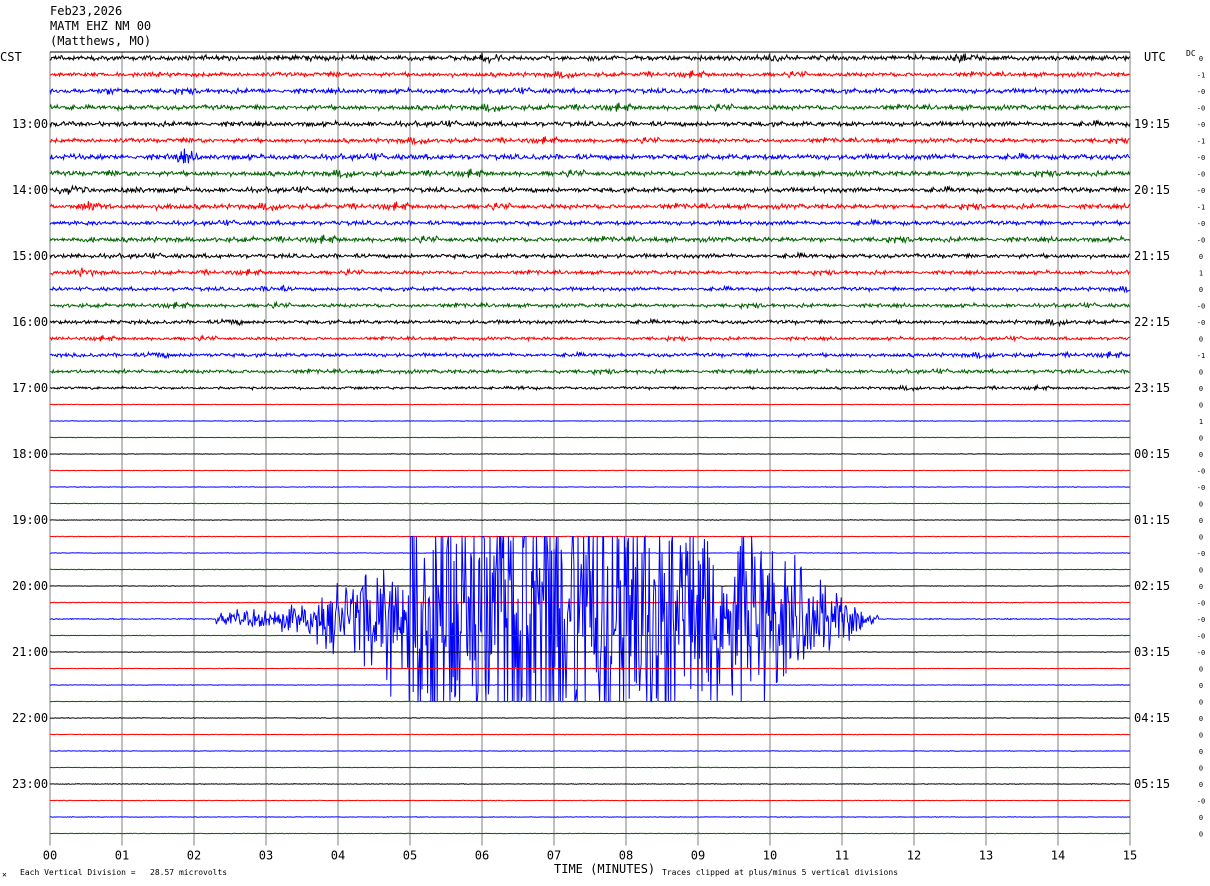 The width and height of the screenshot is (1210, 886). Describe the element at coordinates (30, 256) in the screenshot. I see `cst-hour-label: 15:00` at that location.